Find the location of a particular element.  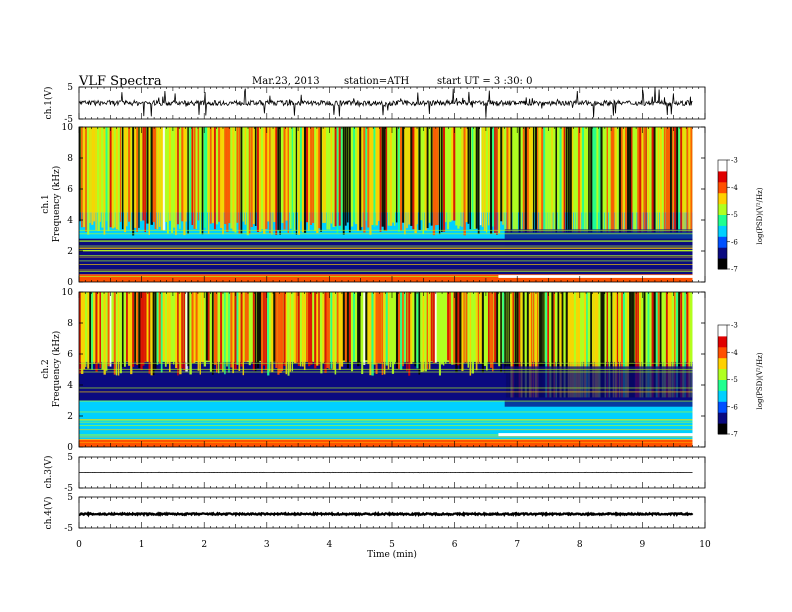

y-tick-label: -5 is located at coordinates (68, 529).